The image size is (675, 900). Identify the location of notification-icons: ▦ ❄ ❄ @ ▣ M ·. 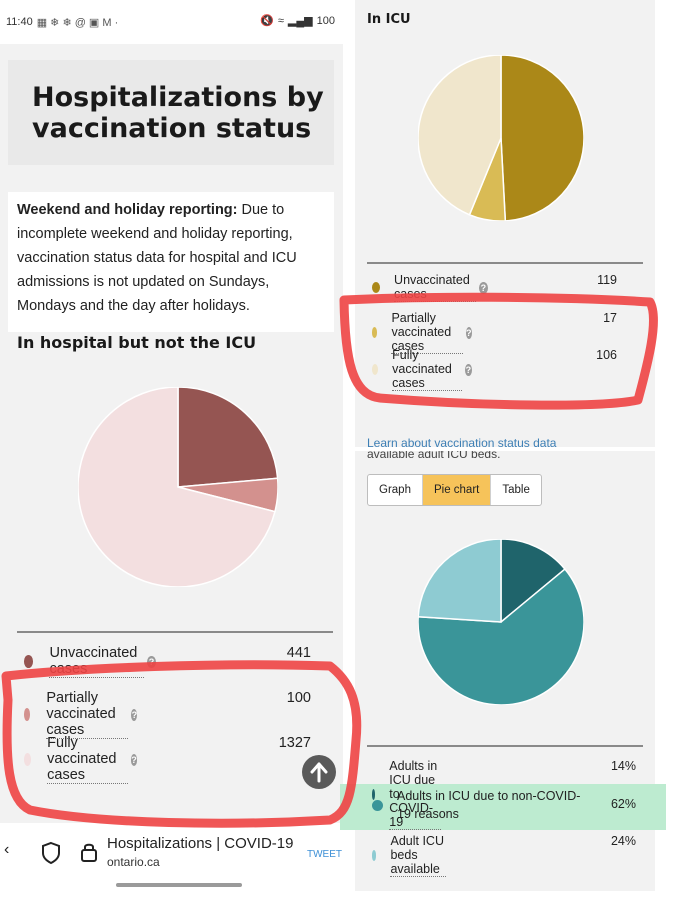
(77, 22).